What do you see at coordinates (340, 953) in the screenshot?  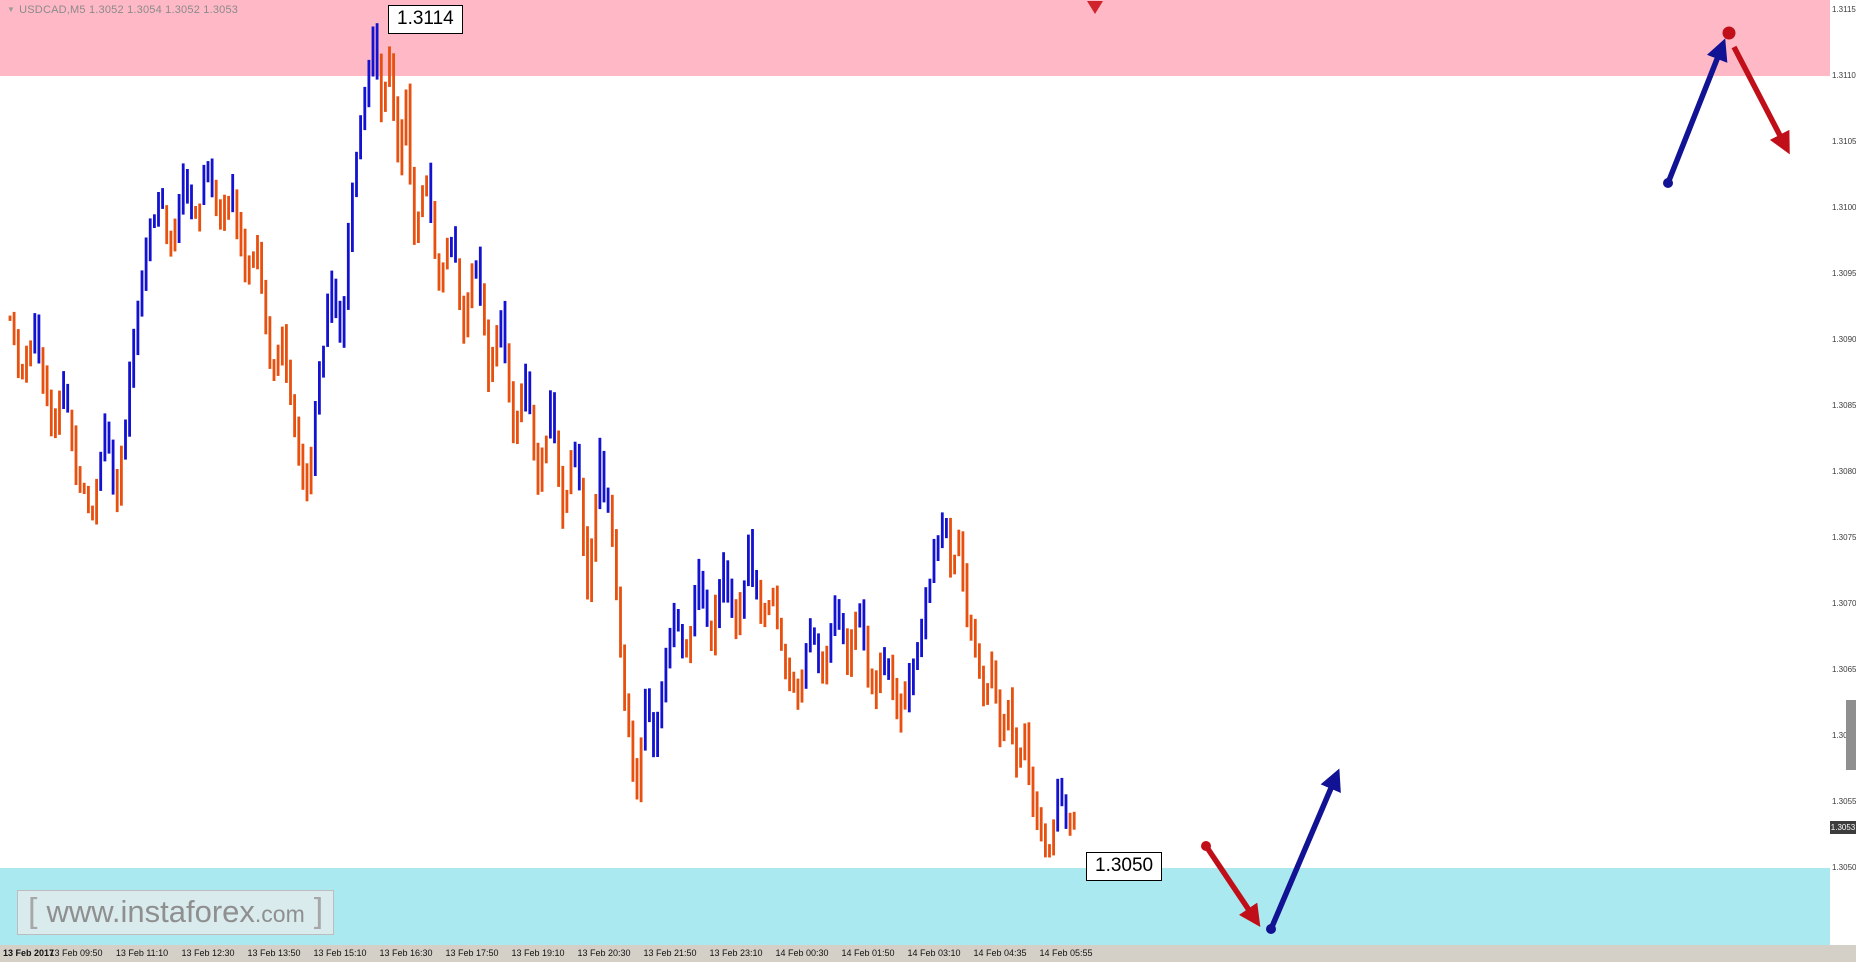 I see `time-tick-label: 13 Feb 15:10` at bounding box center [340, 953].